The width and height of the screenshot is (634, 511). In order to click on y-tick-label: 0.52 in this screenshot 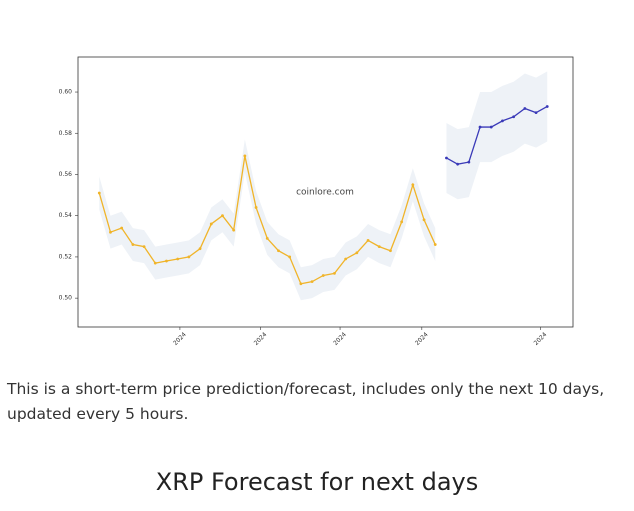, I will do `click(66, 256)`.